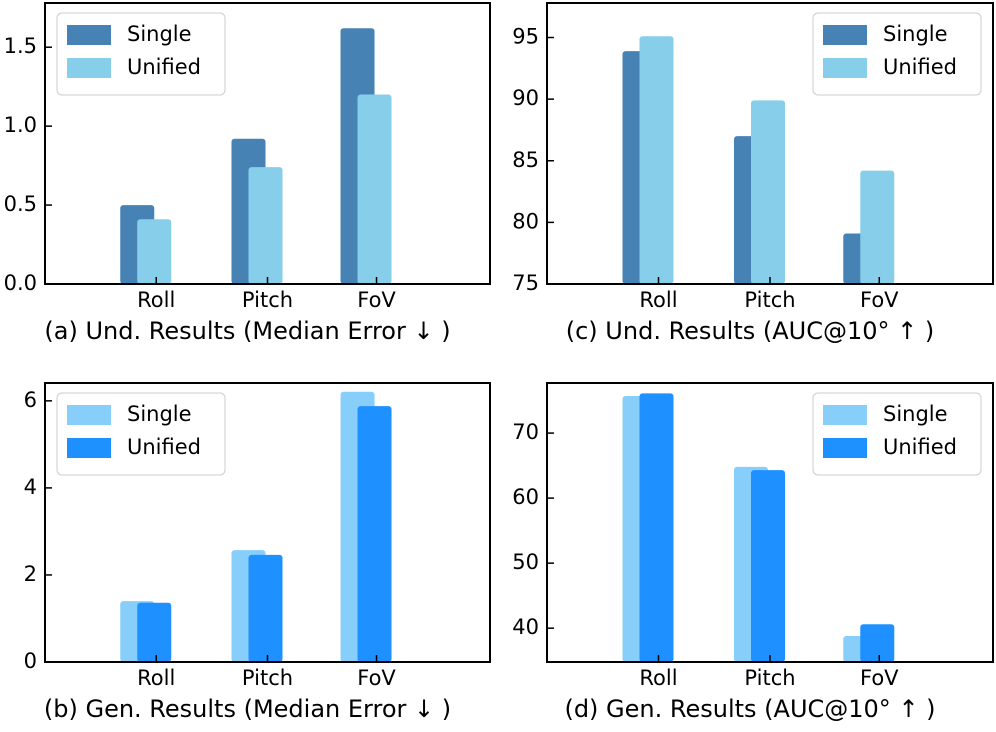 The image size is (996, 732). What do you see at coordinates (20, 283) in the screenshot?
I see `y-tick-label: 0.0` at bounding box center [20, 283].